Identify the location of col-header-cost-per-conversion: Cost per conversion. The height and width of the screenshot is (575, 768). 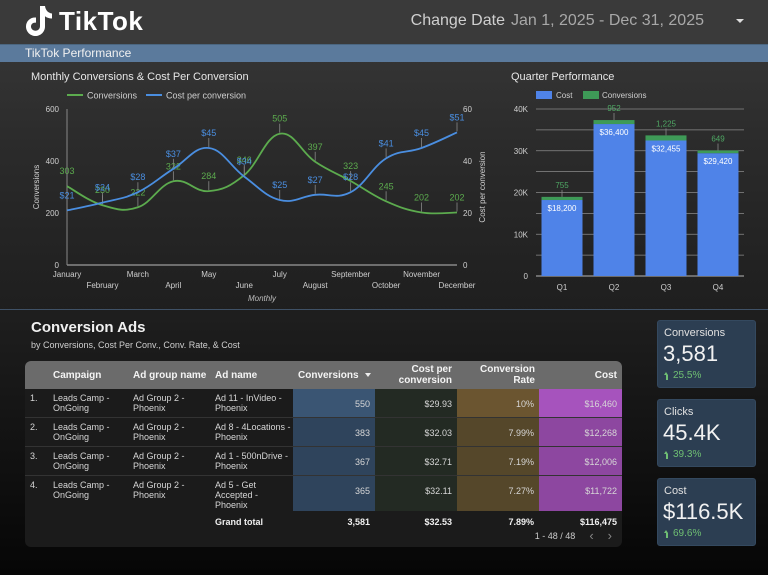
(425, 375).